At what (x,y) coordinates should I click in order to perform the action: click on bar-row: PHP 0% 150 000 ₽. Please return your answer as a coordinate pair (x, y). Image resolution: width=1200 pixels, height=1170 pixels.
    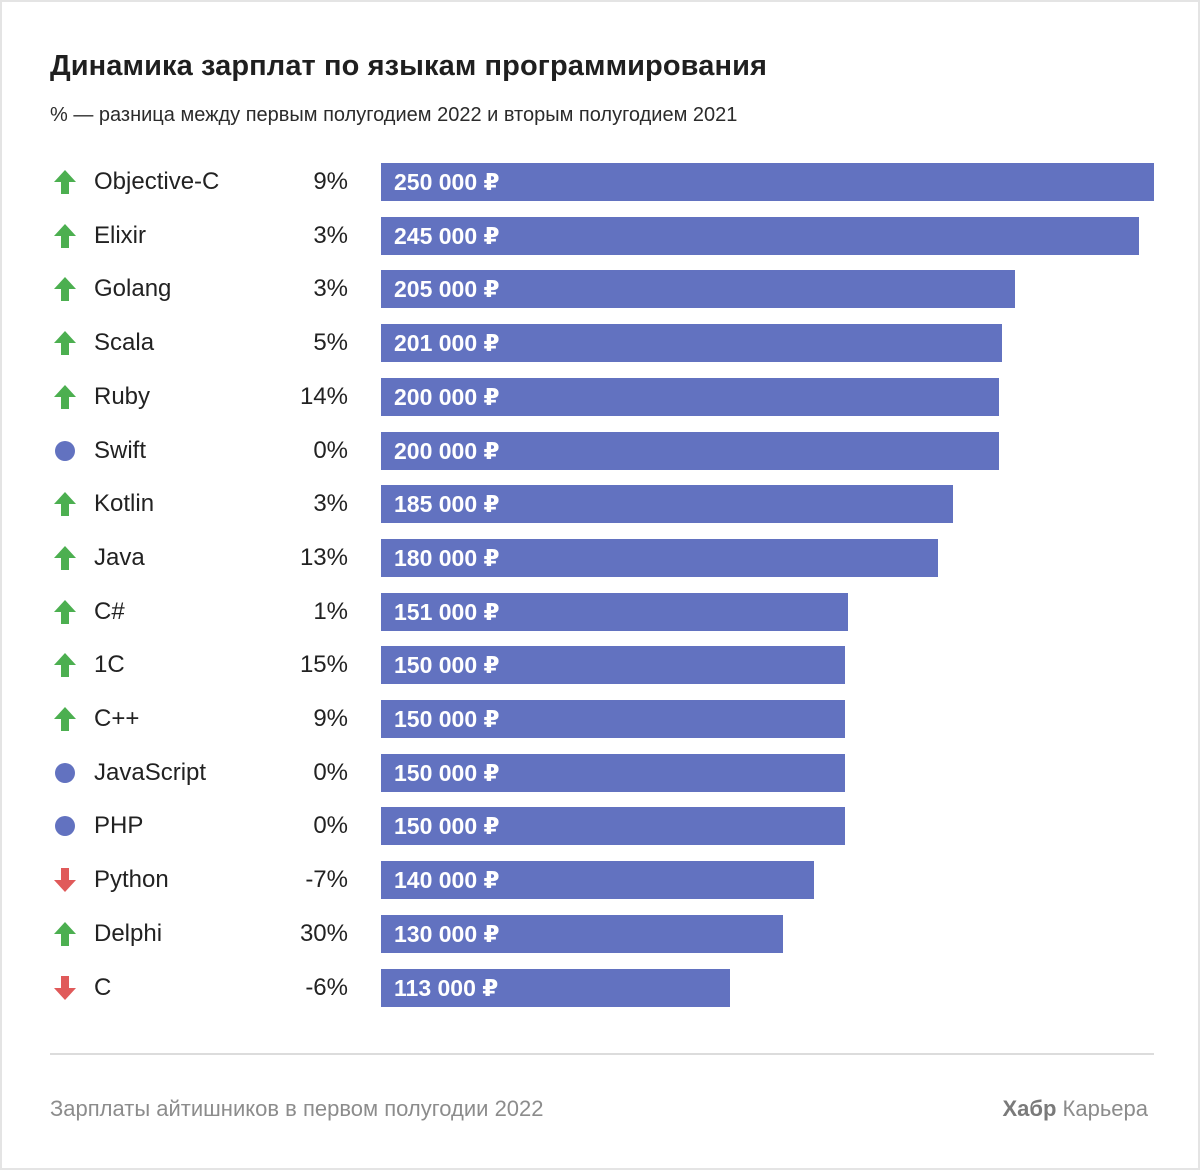
    Looking at the image, I should click on (601, 826).